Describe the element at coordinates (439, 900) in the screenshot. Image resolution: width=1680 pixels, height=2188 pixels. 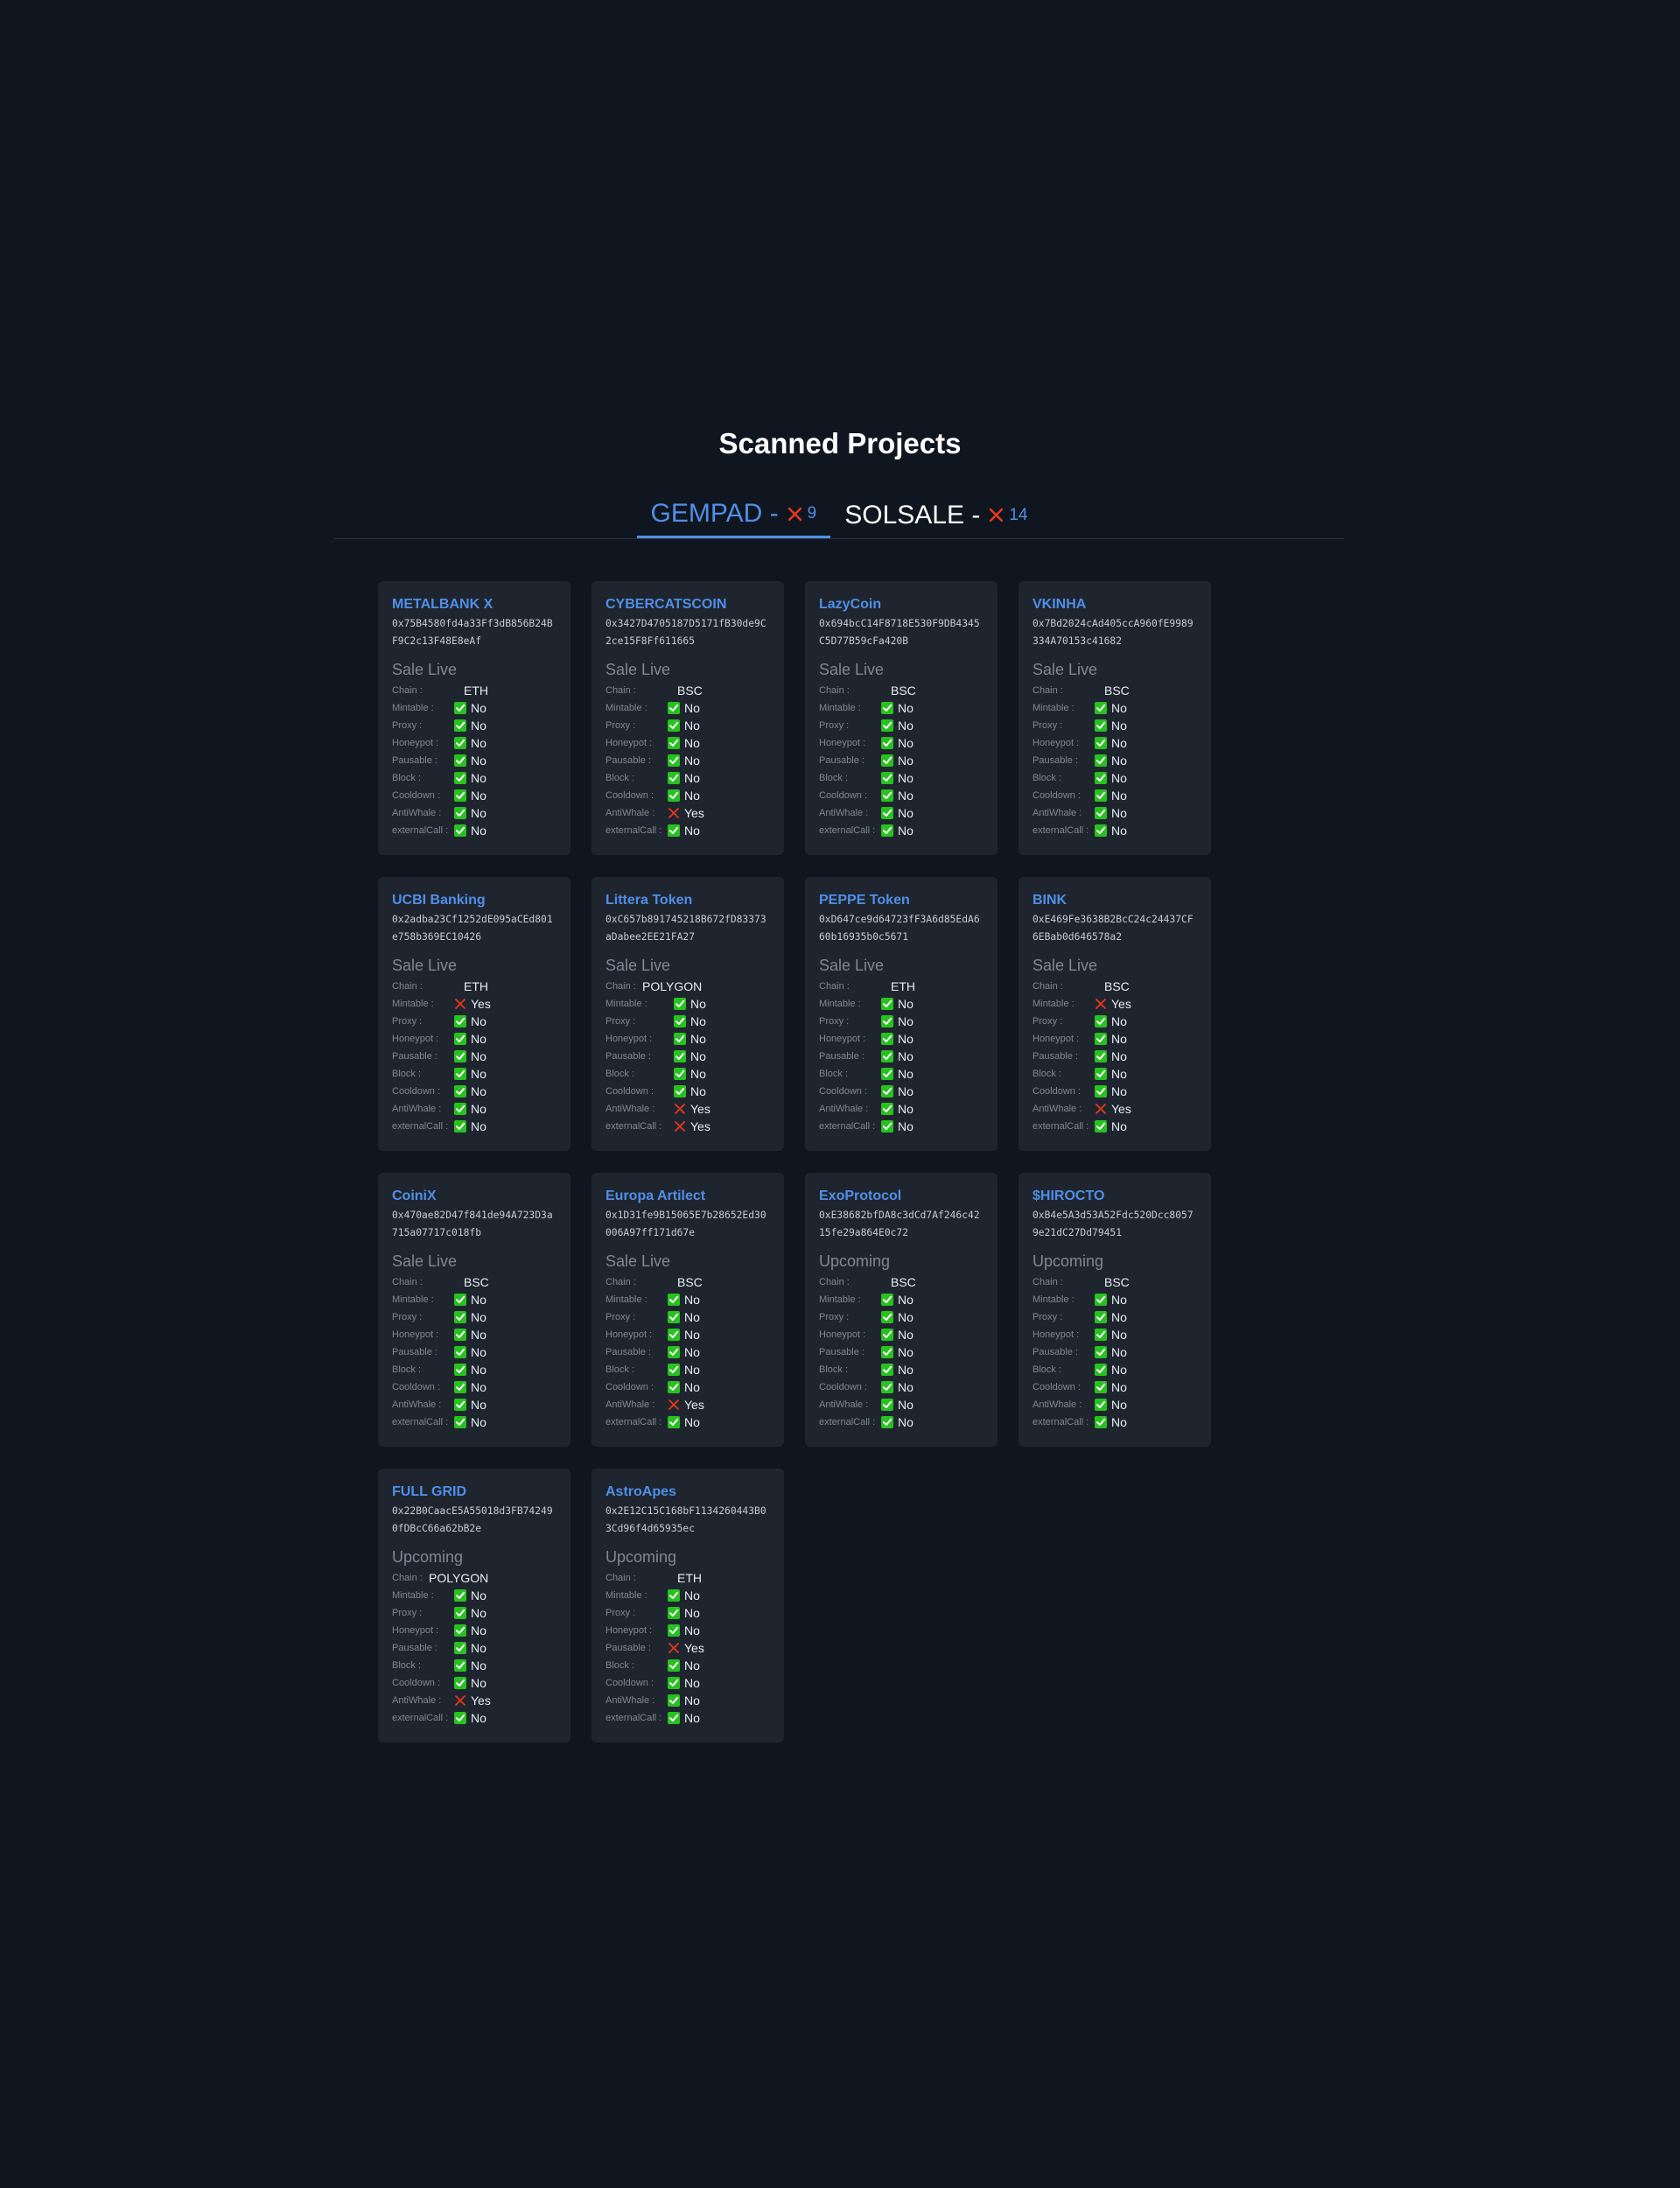
I see `project-name: UCBI Banking` at that location.